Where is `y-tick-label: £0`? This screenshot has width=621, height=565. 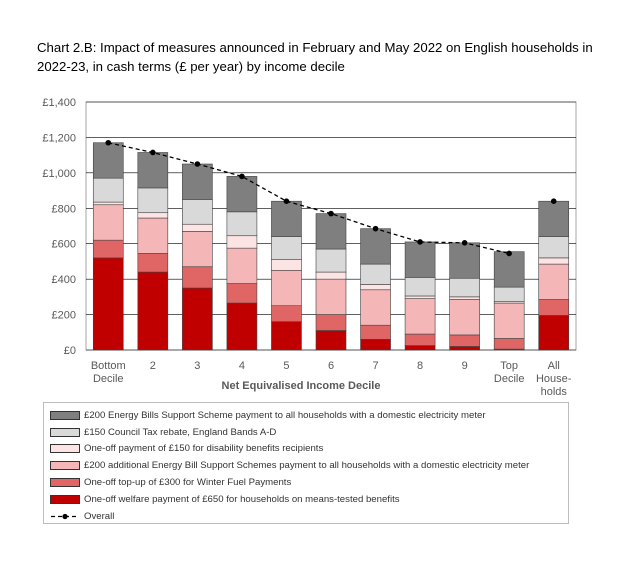 y-tick-label: £0 is located at coordinates (70, 351).